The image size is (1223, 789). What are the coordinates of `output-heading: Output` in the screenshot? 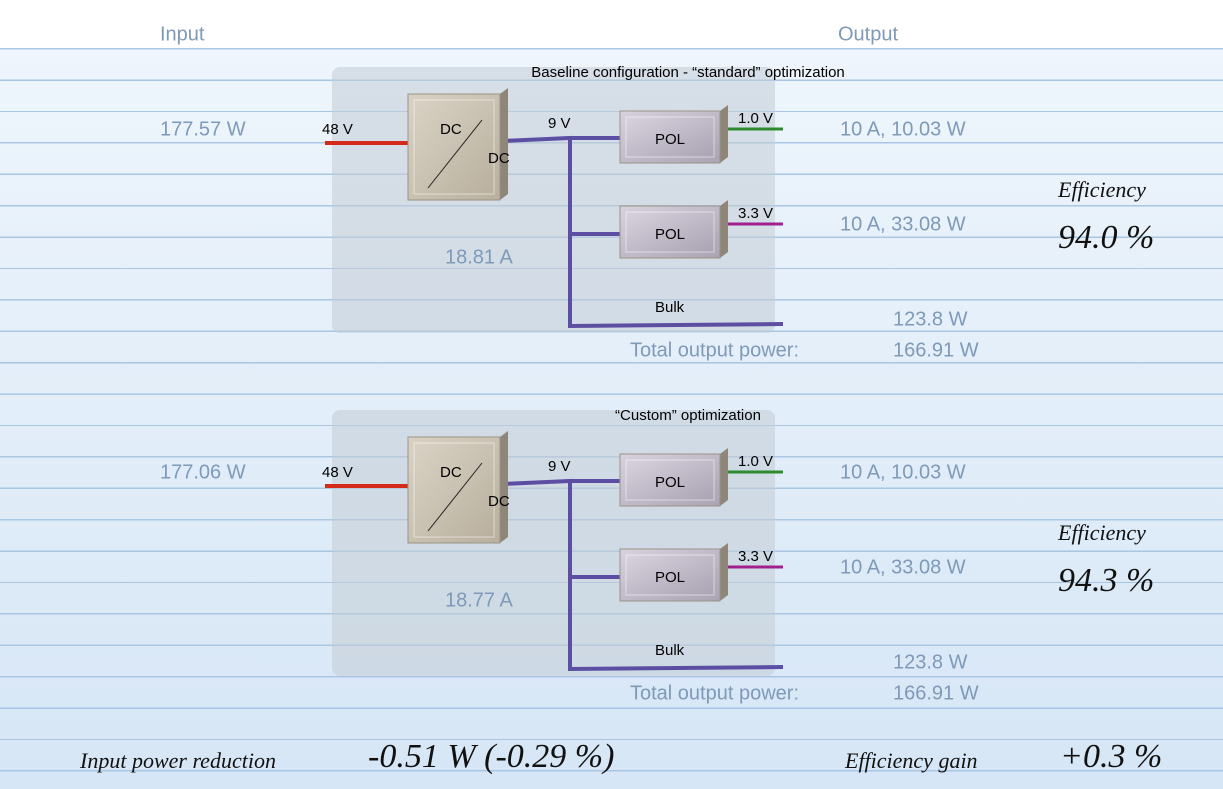 It's located at (868, 34).